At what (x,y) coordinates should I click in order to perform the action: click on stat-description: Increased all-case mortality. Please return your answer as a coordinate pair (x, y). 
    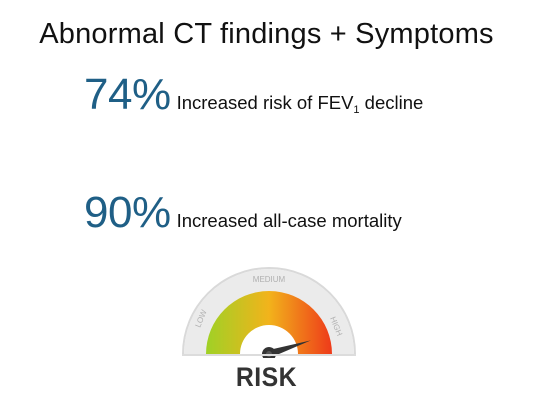
    Looking at the image, I should click on (289, 220).